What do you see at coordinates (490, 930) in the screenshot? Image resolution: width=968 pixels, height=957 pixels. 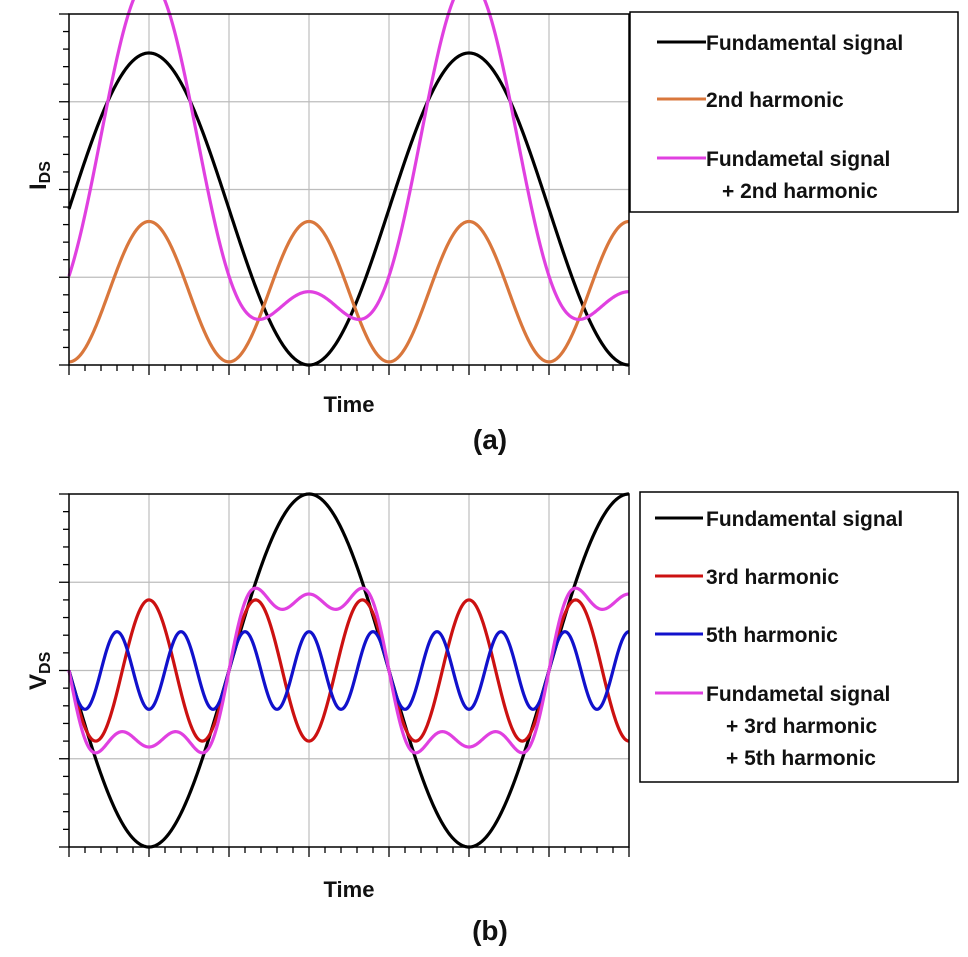 I see `panel-label-b: (b)` at bounding box center [490, 930].